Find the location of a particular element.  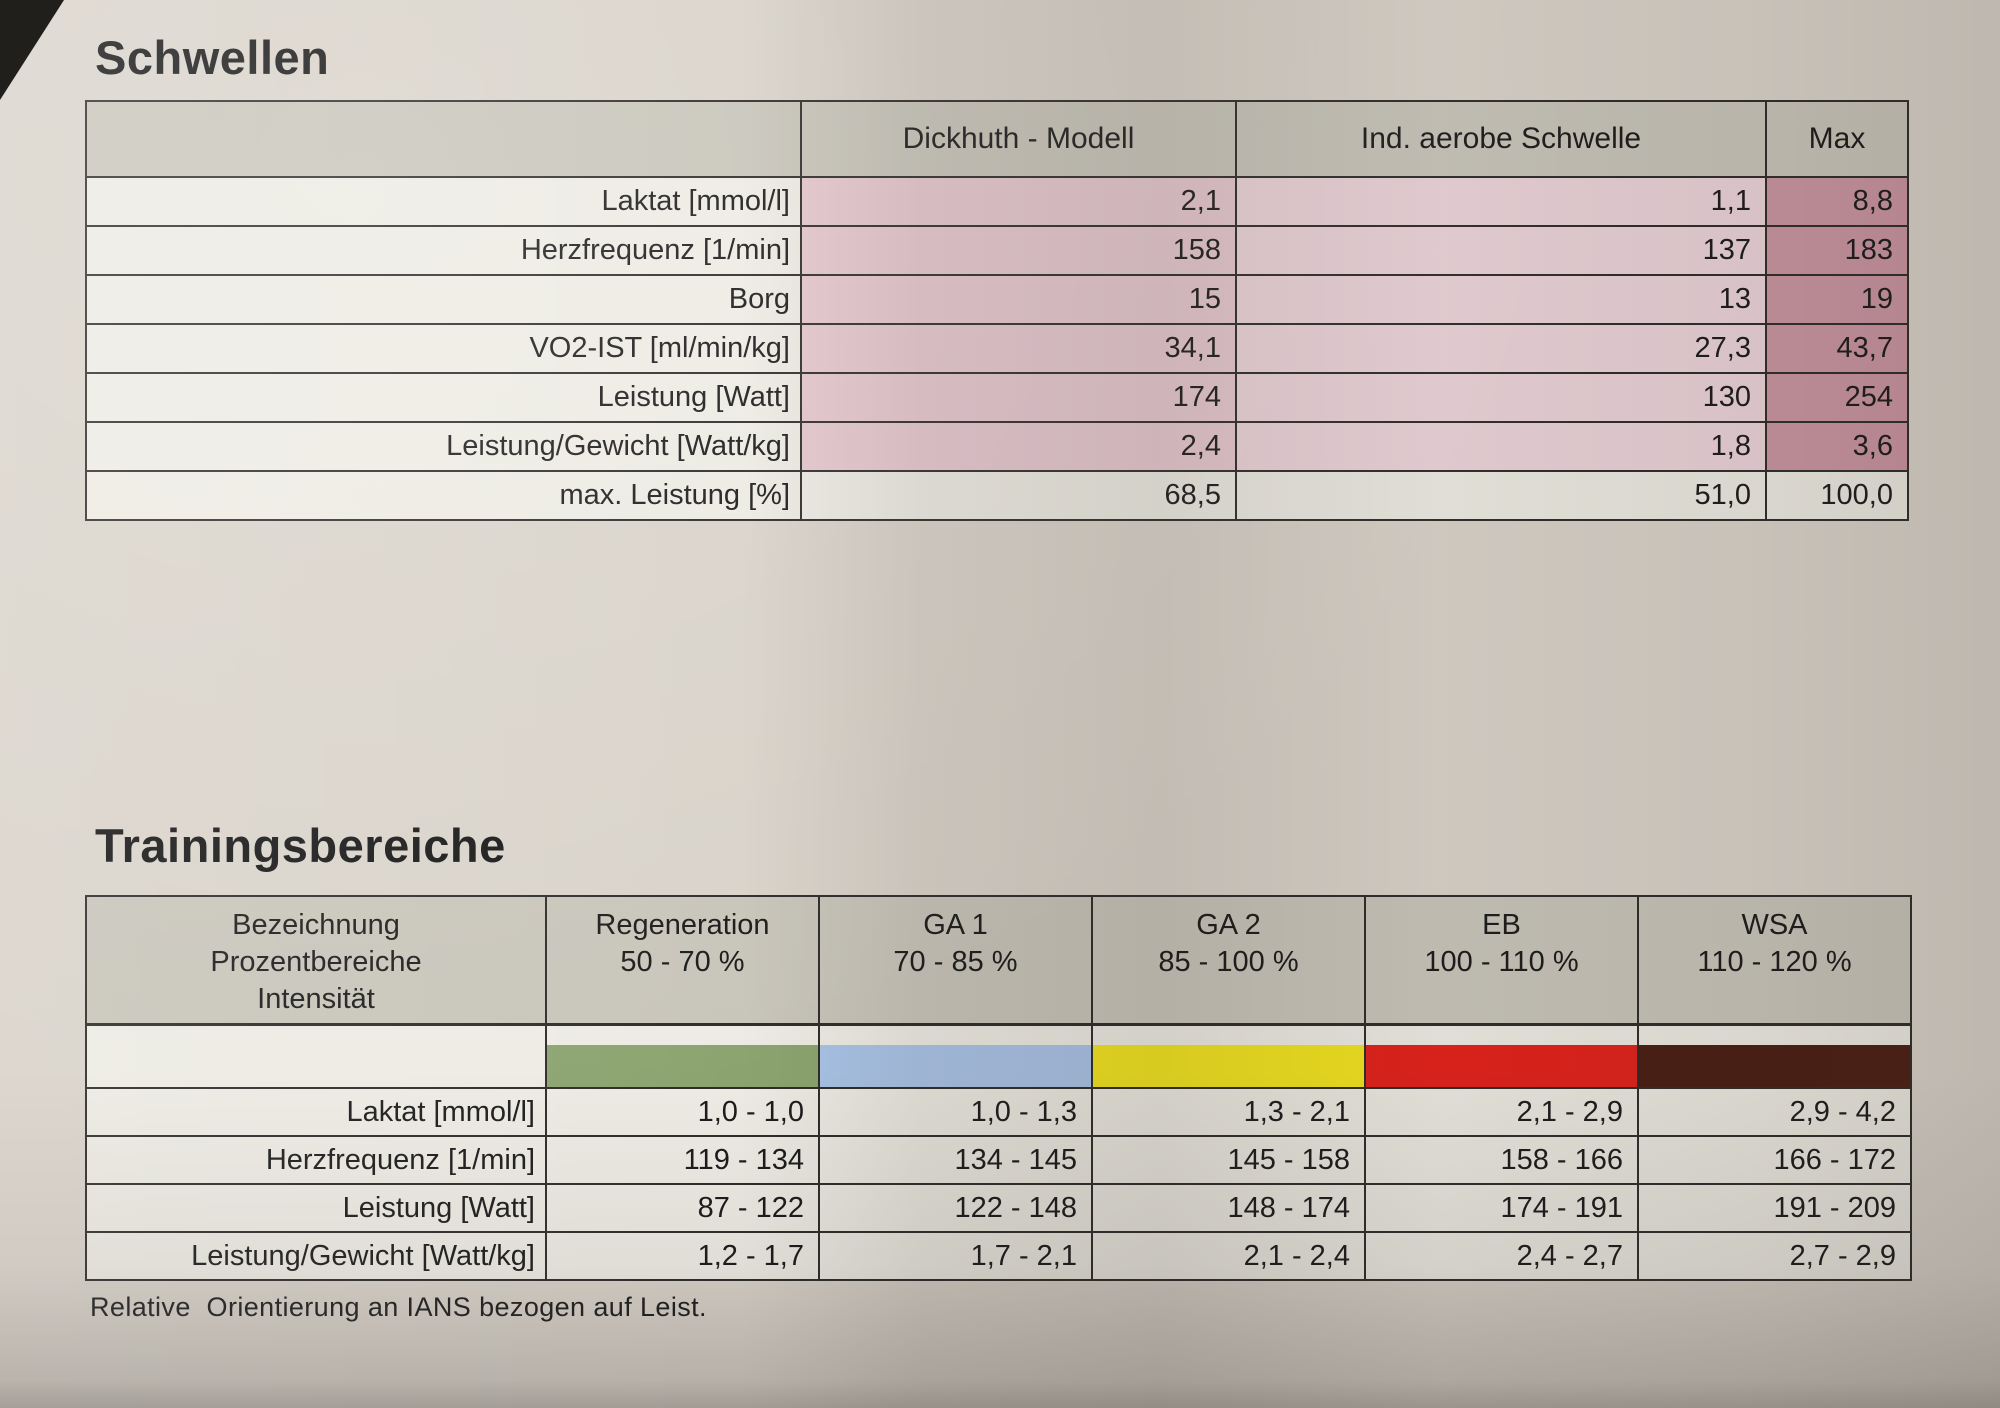

cell-wsa: 2,9 - 4,2 is located at coordinates (1774, 1112).